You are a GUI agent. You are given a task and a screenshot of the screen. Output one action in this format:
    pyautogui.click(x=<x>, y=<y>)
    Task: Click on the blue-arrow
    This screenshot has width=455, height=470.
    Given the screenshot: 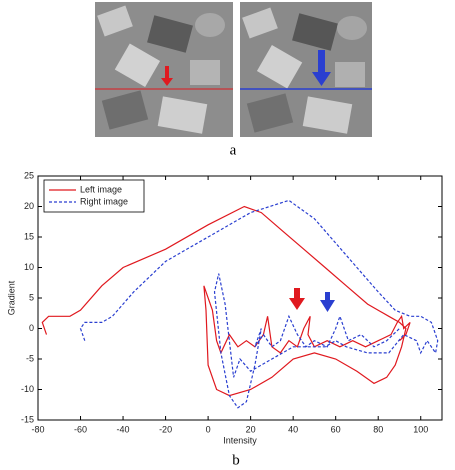 What is the action you would take?
    pyautogui.click(x=327, y=302)
    